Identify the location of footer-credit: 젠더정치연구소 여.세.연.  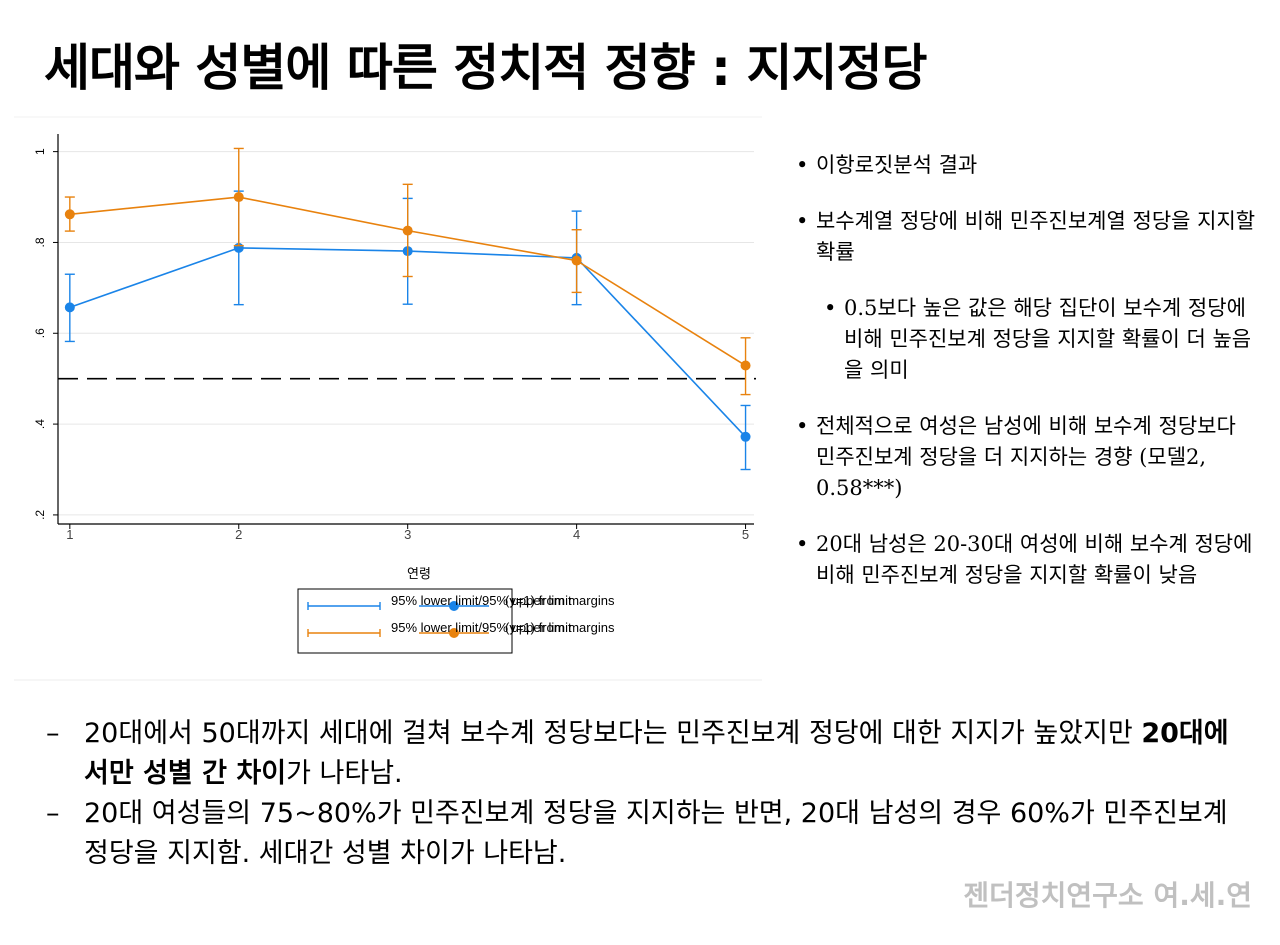
(1107, 895).